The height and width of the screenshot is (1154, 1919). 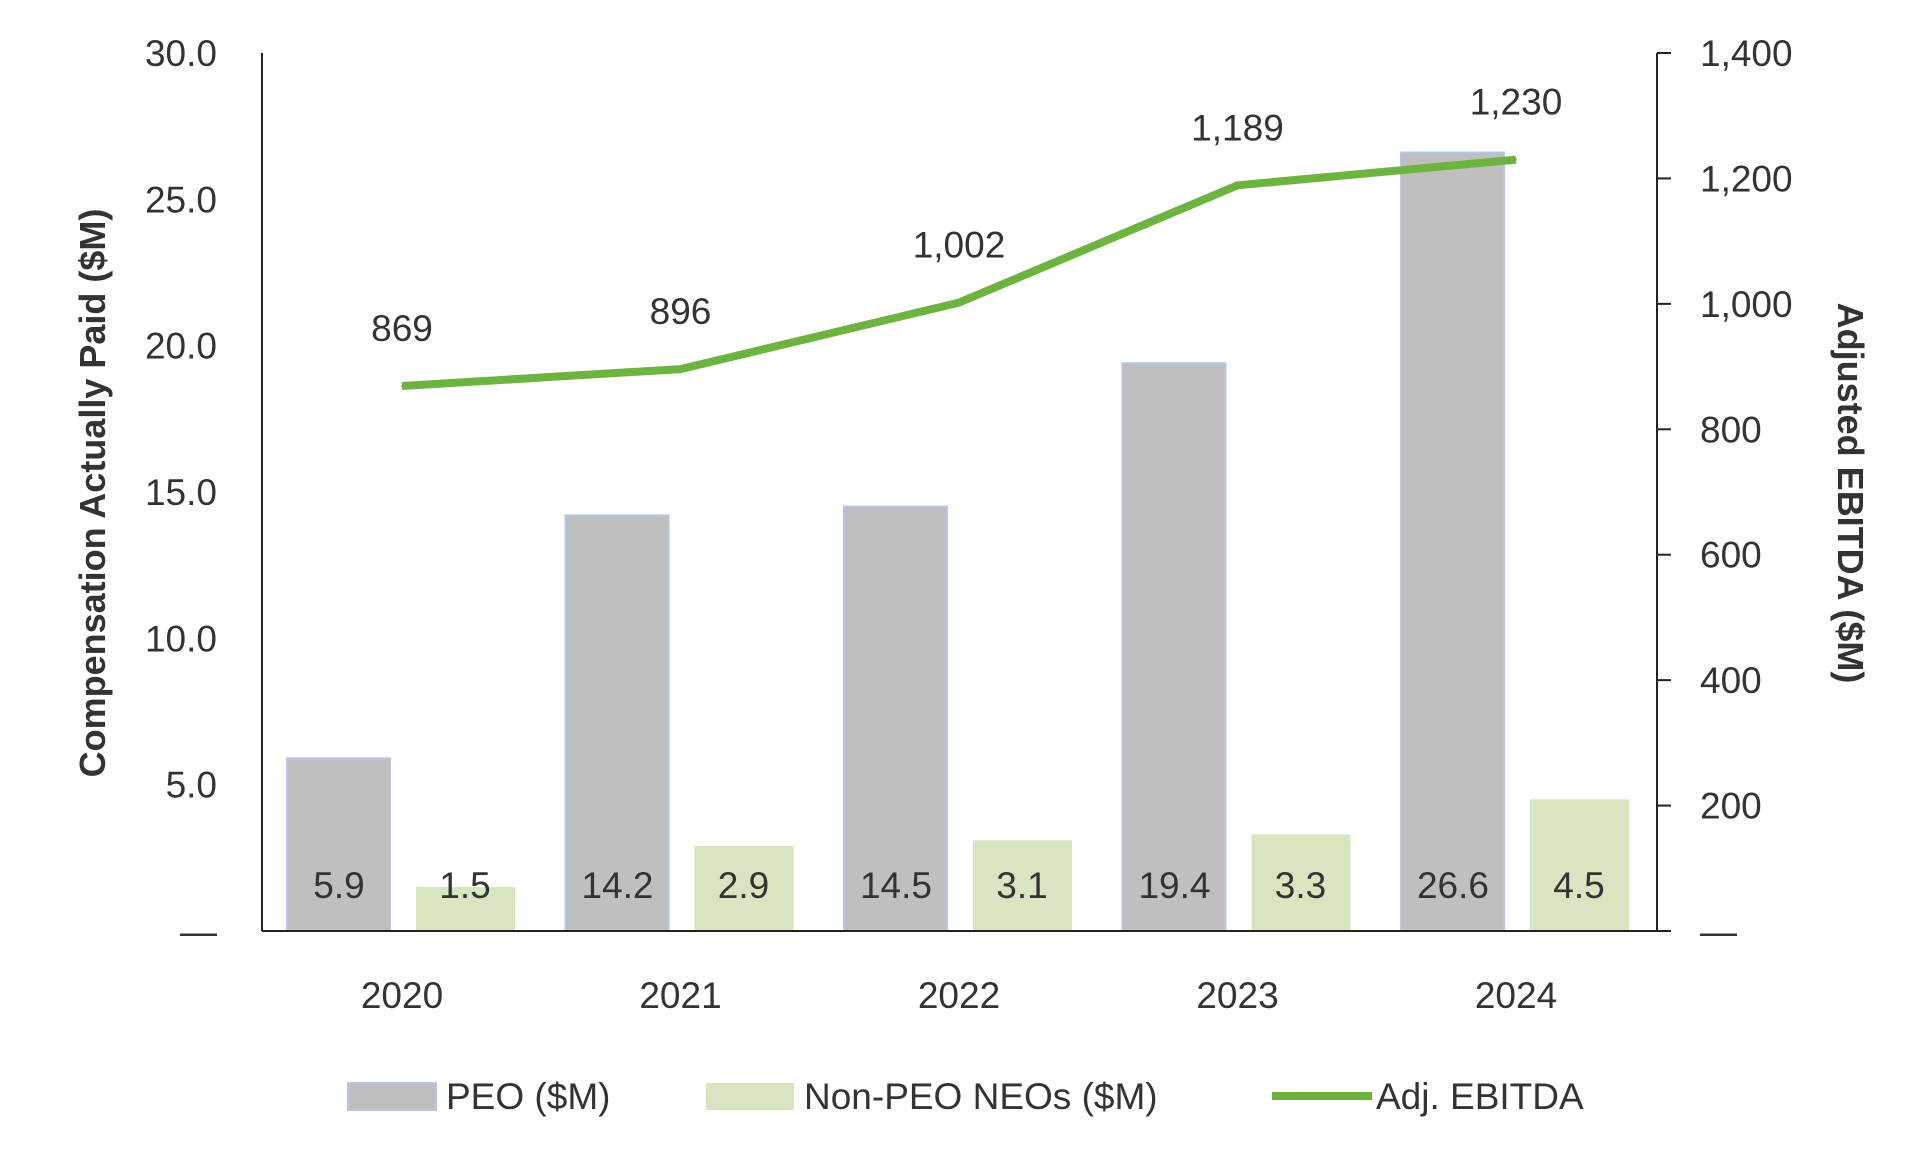 What do you see at coordinates (465, 909) in the screenshot?
I see `bar-neo-2020` at bounding box center [465, 909].